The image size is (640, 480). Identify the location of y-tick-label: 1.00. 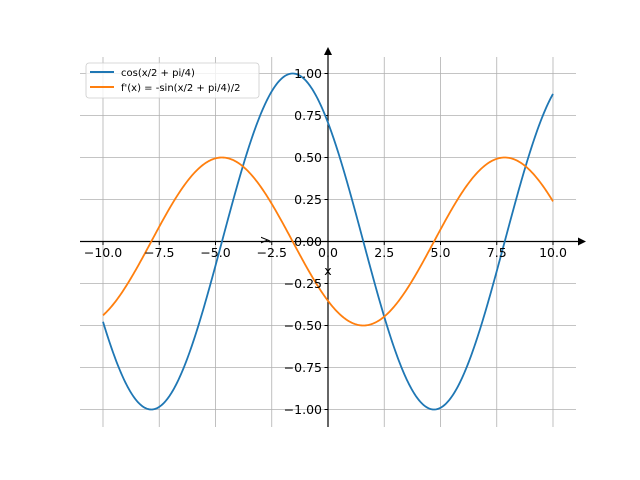
(308, 73).